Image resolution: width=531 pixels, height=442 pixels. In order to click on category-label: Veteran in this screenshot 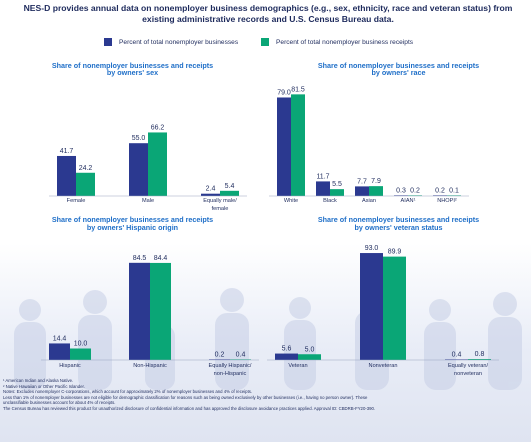, I will do `click(297, 366)`.